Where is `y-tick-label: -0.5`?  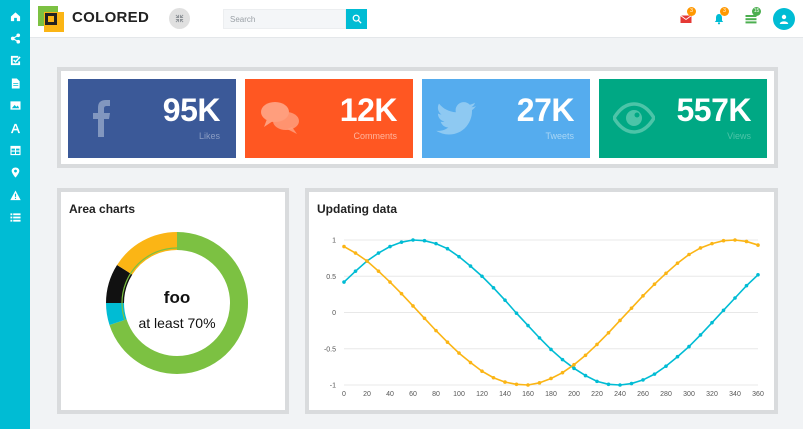 y-tick-label: -0.5 is located at coordinates (330, 349).